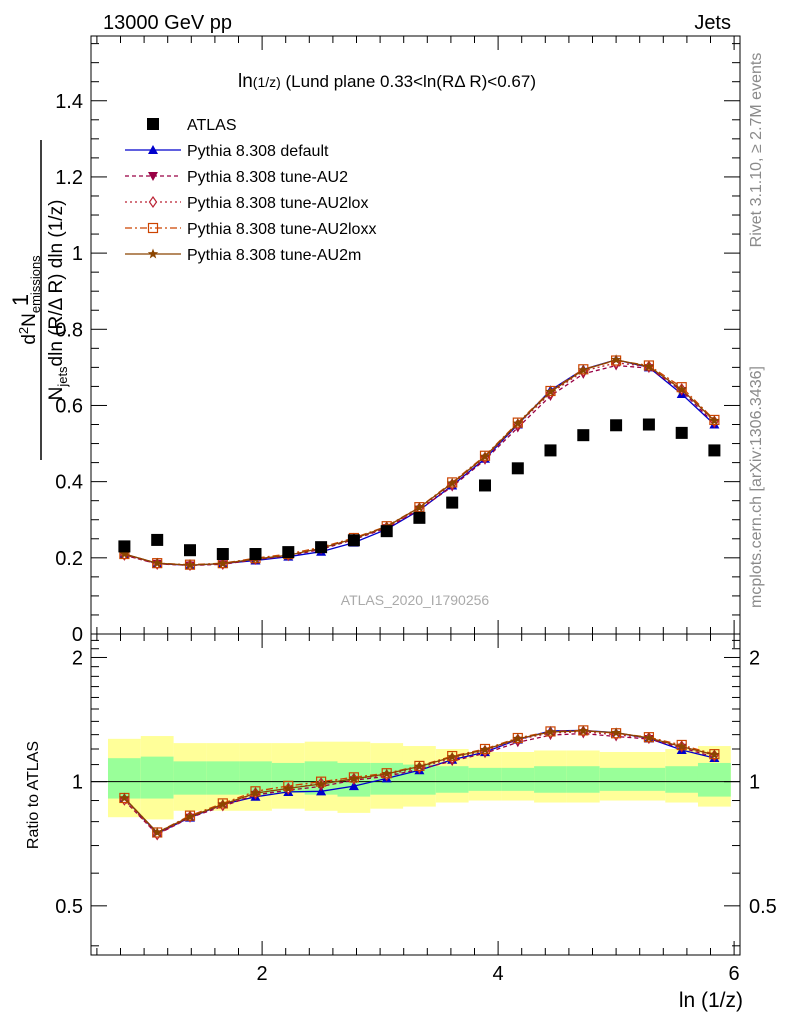  Describe the element at coordinates (756, 150) in the screenshot. I see `rivet-label: Rivet 3.1.10, ≥ 2.7M events` at that location.